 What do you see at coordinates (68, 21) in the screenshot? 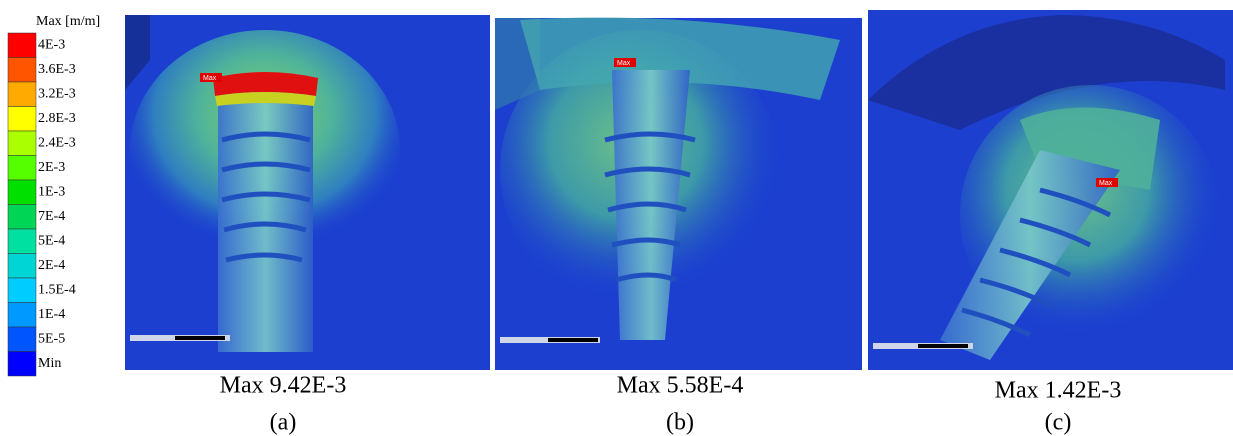
I see `legend-title: Max [m/m]` at bounding box center [68, 21].